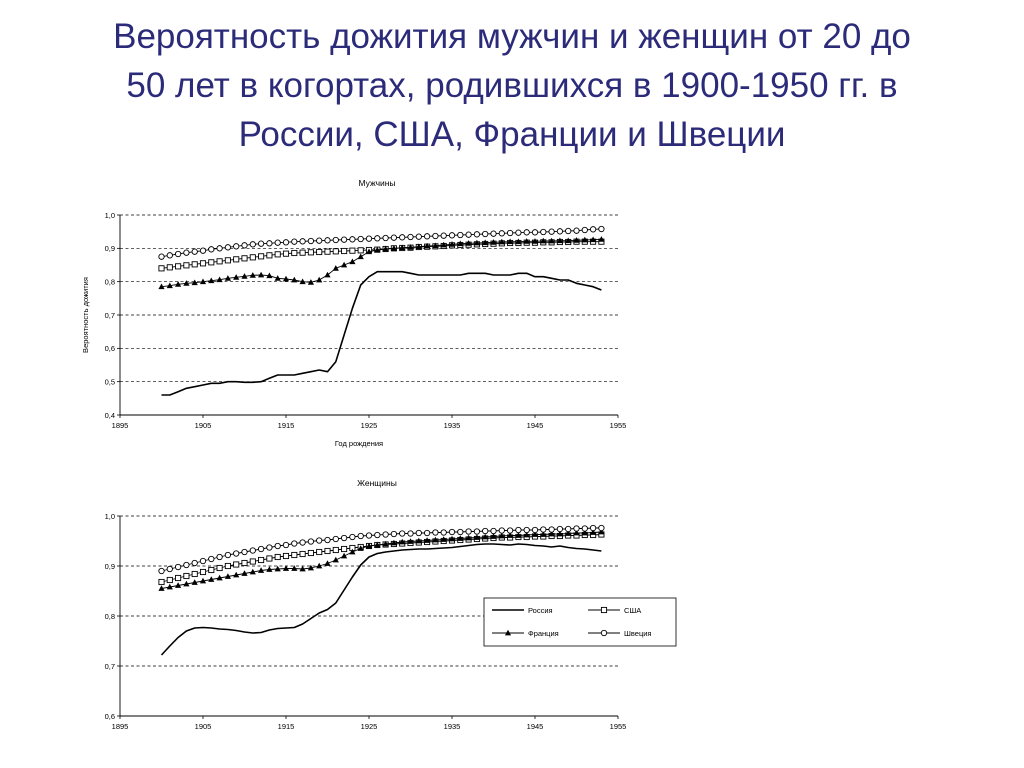 The height and width of the screenshot is (768, 1024). Describe the element at coordinates (110, 215) in the screenshot. I see `y-tick-label: 1,0` at that location.